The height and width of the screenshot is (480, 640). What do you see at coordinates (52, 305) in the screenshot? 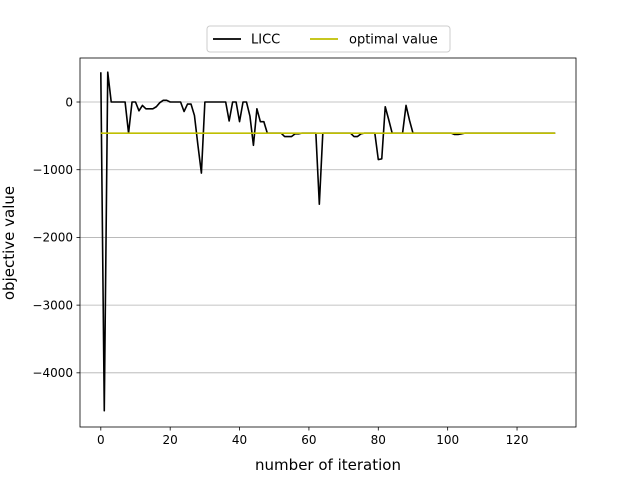
I see `y-tick-label: −3000` at bounding box center [52, 305].